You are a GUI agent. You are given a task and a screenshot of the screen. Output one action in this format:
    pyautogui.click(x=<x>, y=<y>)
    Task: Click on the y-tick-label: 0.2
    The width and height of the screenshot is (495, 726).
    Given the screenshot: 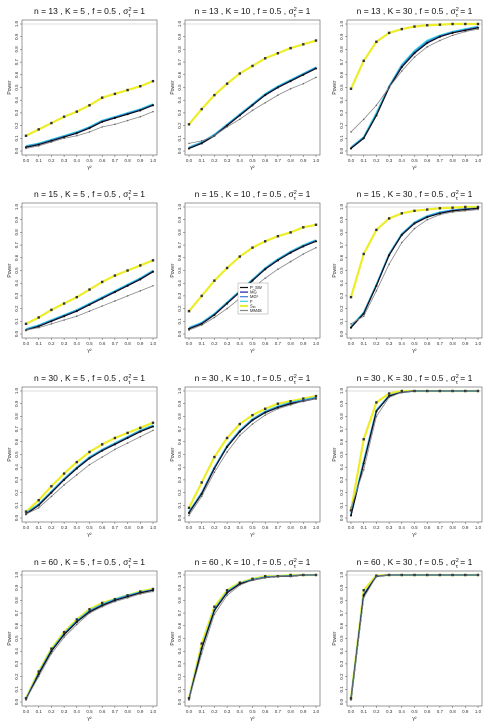 What is the action you would take?
    pyautogui.click(x=341, y=676)
    